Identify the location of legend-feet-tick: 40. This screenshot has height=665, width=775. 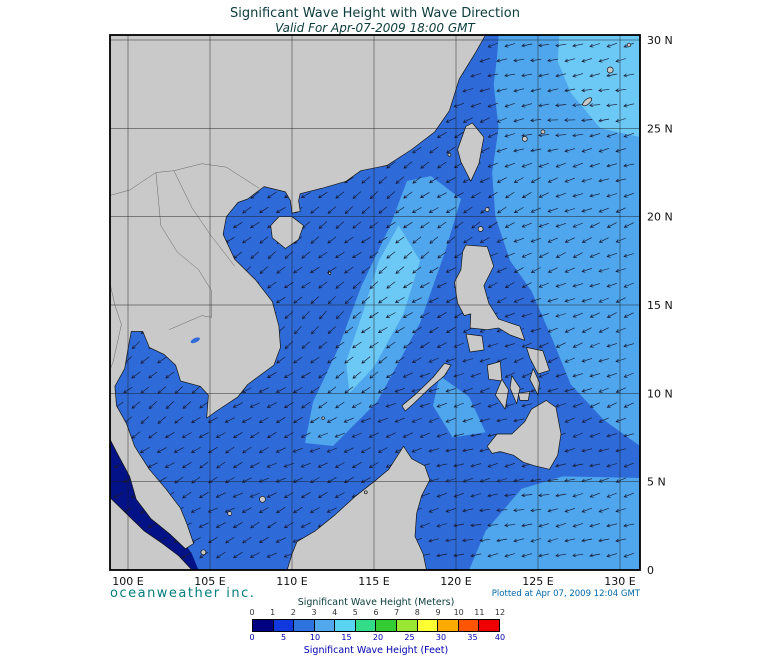
(500, 637).